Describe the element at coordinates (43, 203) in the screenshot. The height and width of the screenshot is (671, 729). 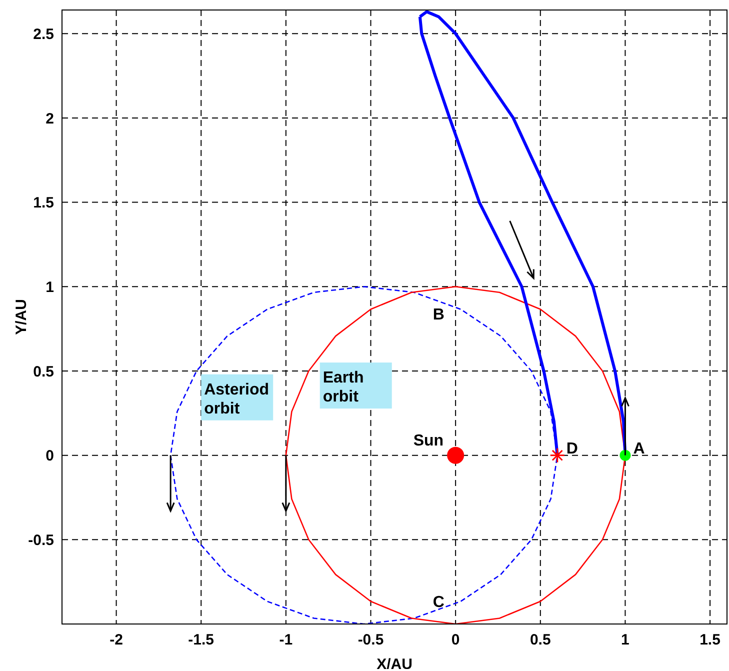
I see `y-tick-label: 1.5` at that location.